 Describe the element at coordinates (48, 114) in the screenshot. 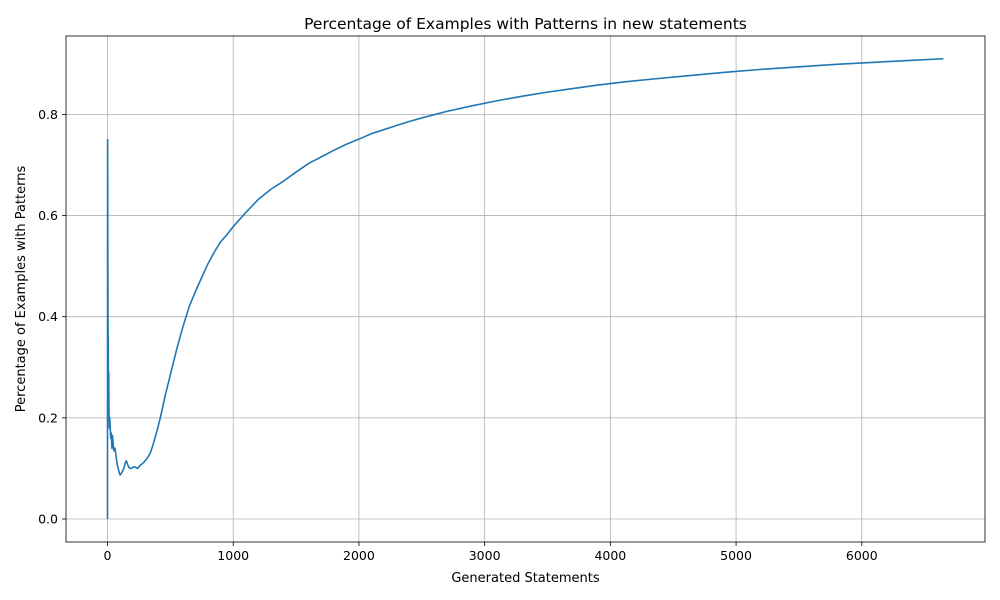

I see `y-tick-label: 0.8` at that location.